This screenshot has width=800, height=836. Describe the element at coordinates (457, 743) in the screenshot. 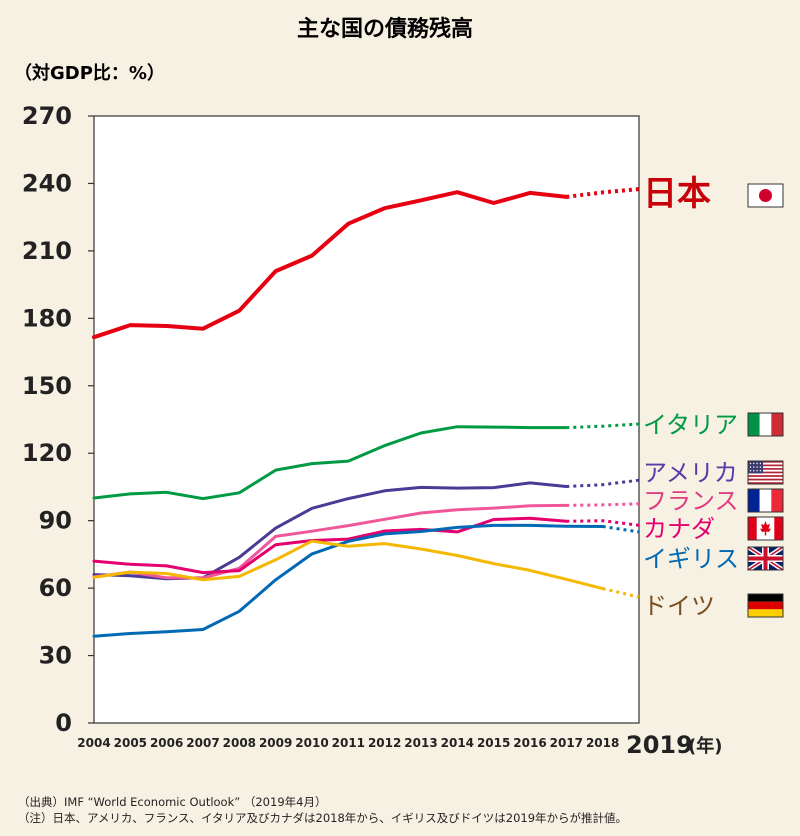

I see `x-tick-label: 2014` at that location.